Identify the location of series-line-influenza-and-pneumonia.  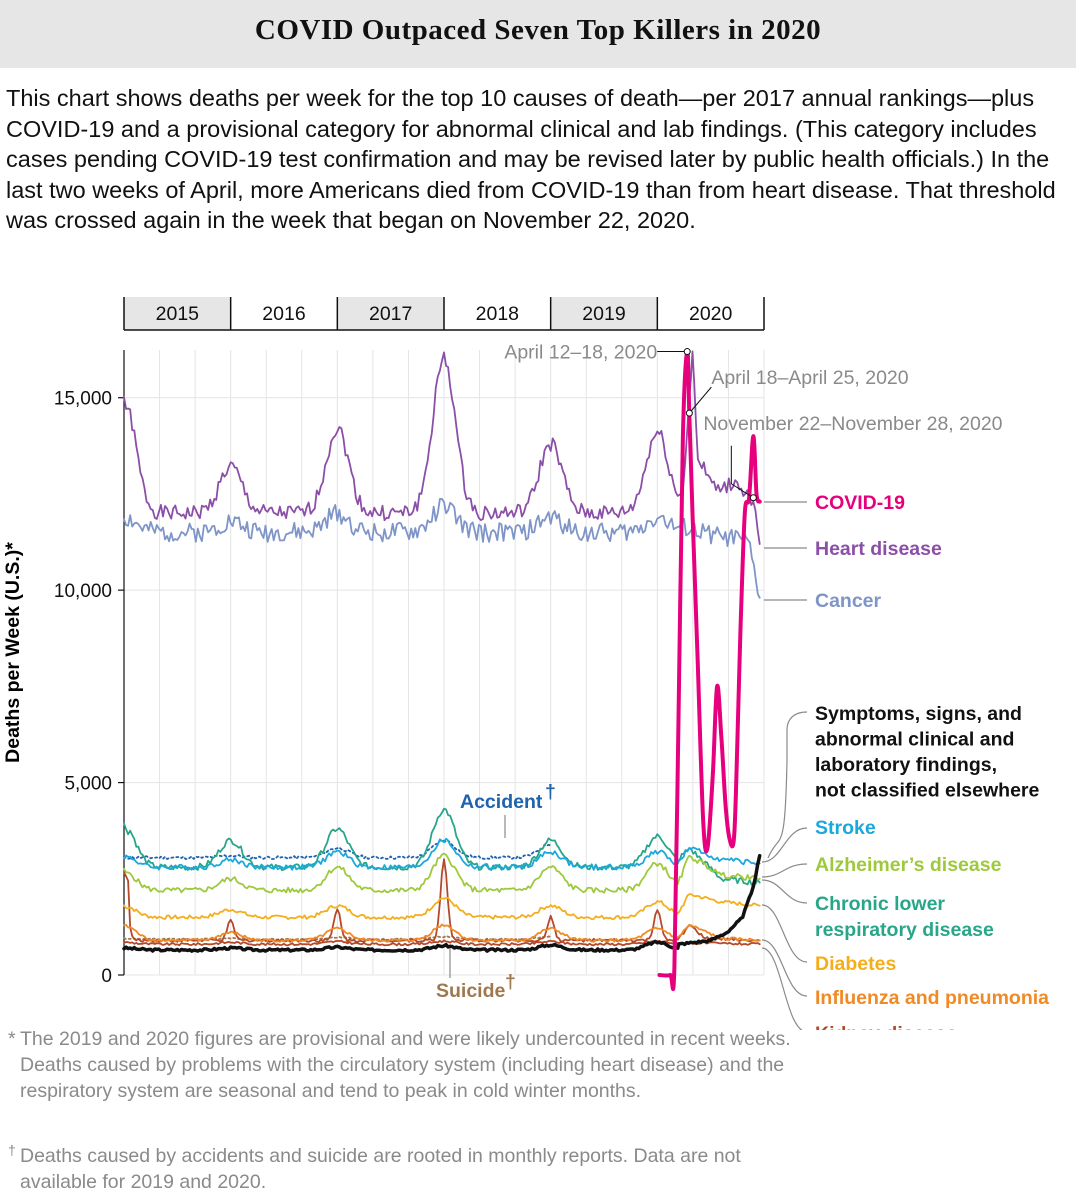
(442, 933).